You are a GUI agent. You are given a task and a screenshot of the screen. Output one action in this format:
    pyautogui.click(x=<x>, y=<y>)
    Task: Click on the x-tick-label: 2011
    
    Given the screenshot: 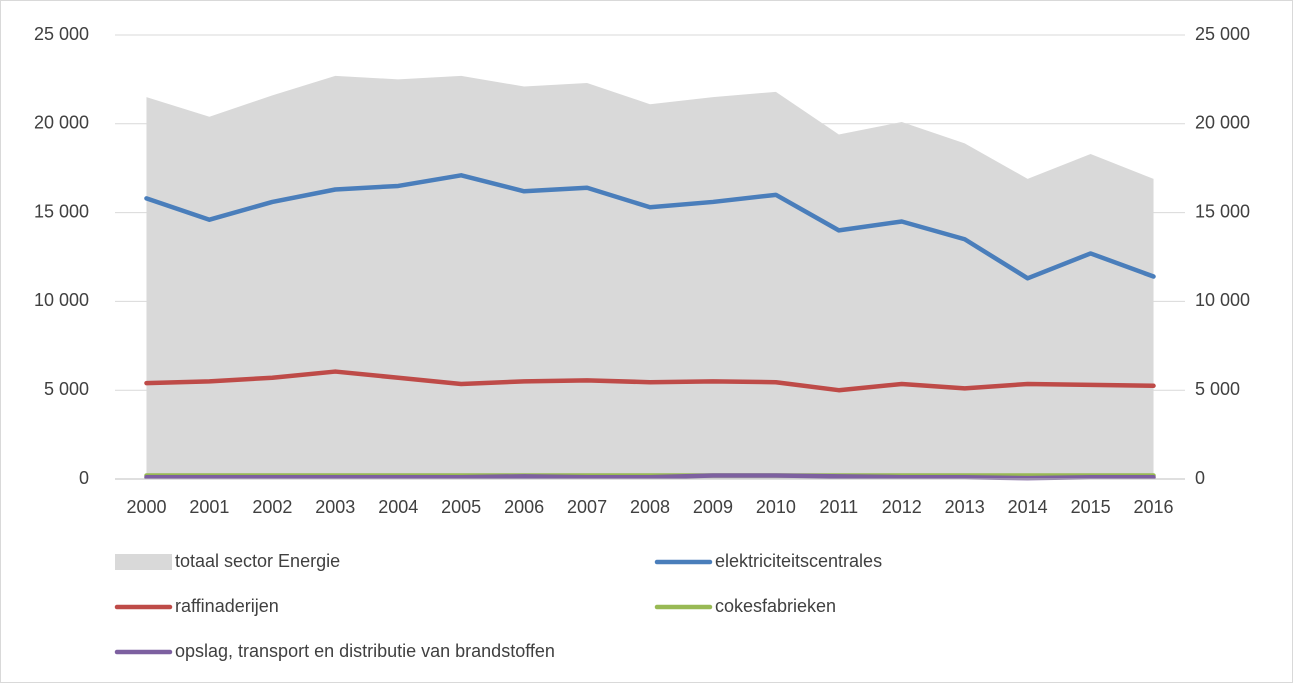 What is the action you would take?
    pyautogui.click(x=838, y=507)
    